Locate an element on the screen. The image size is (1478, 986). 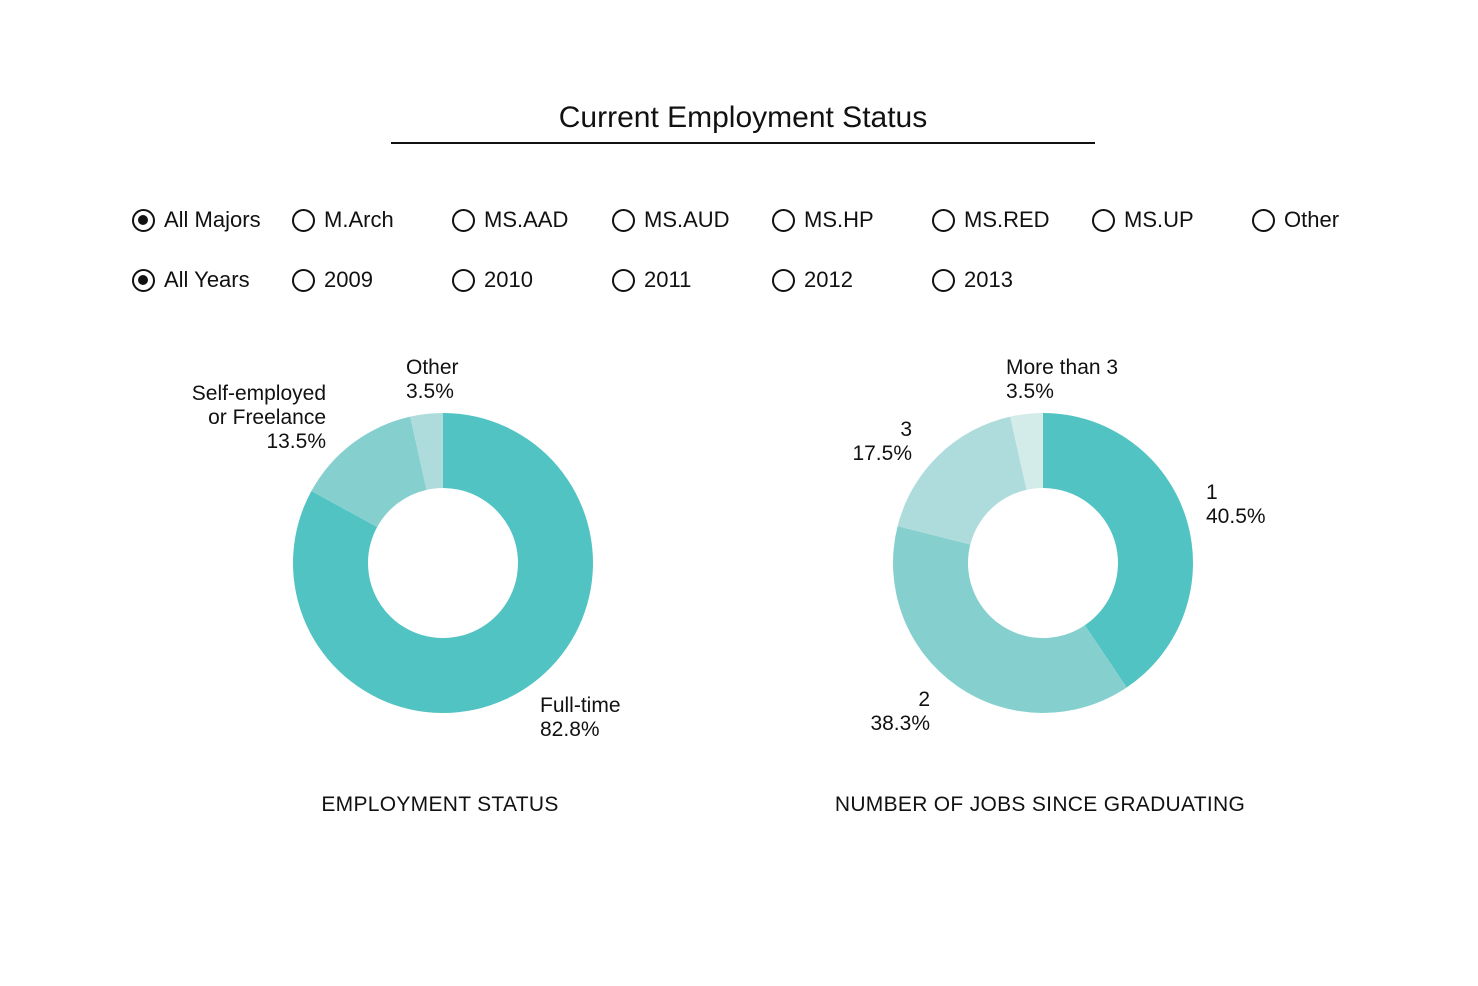
year-radio-all-years: All Years is located at coordinates (191, 280).